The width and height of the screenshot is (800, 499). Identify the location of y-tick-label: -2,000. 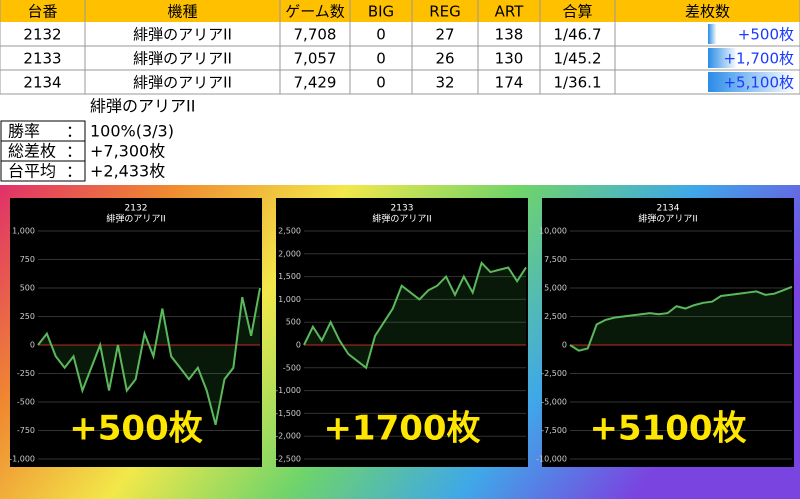
(288, 436).